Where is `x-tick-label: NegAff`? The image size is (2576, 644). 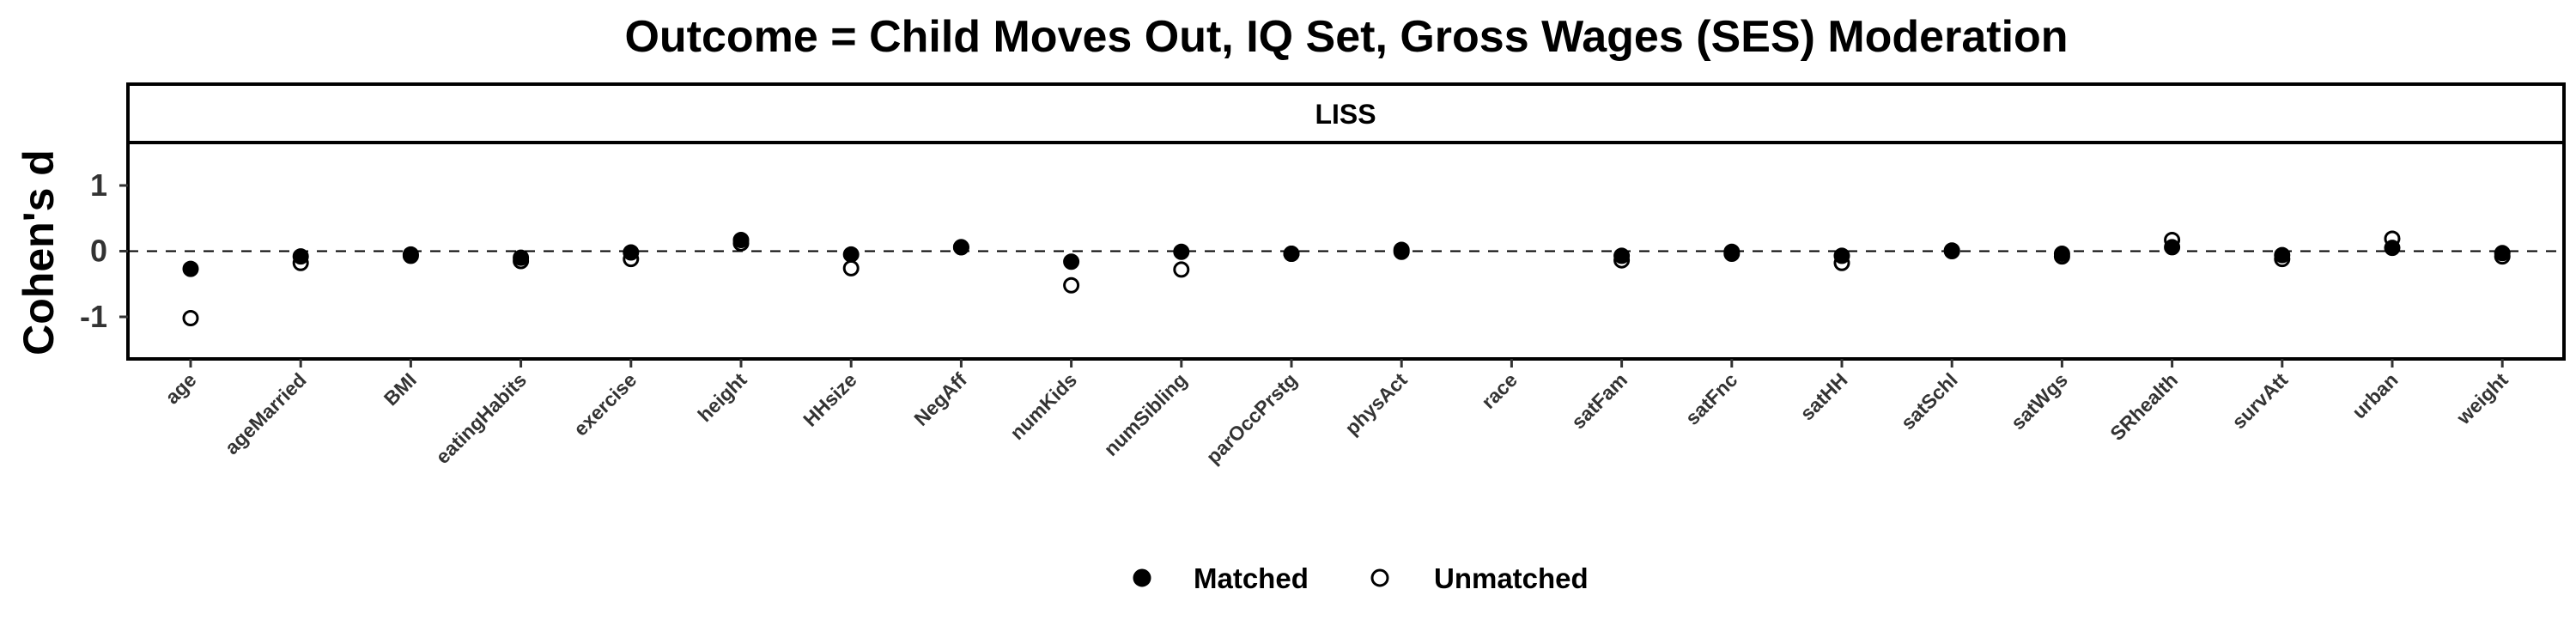 x-tick-label: NegAff is located at coordinates (940, 399).